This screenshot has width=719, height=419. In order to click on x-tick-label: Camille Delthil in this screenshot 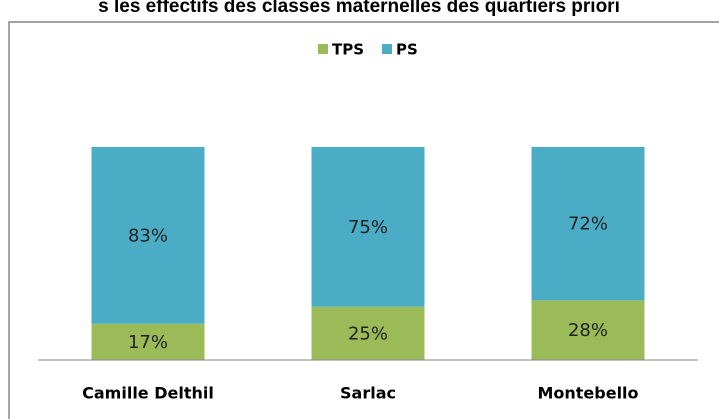, I will do `click(148, 393)`.